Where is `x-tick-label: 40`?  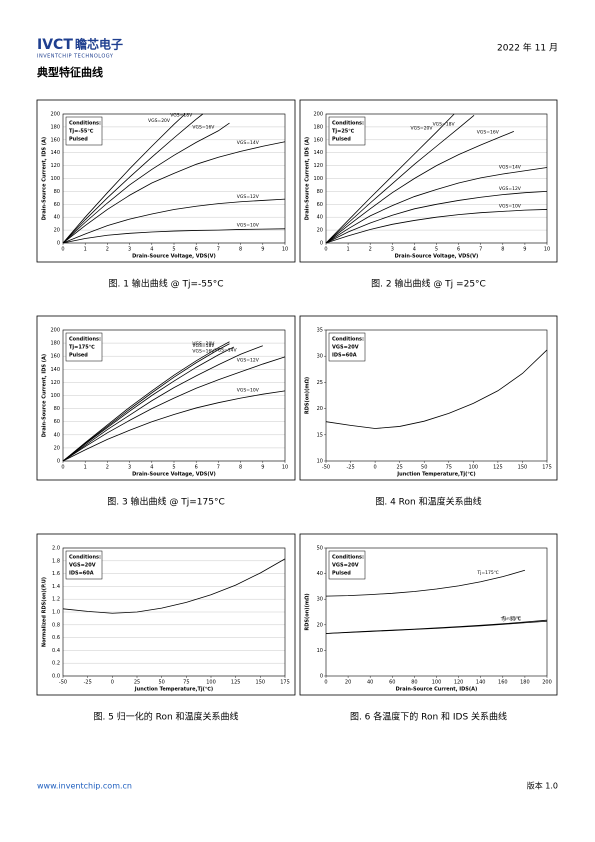
x-tick-label: 40 is located at coordinates (370, 683).